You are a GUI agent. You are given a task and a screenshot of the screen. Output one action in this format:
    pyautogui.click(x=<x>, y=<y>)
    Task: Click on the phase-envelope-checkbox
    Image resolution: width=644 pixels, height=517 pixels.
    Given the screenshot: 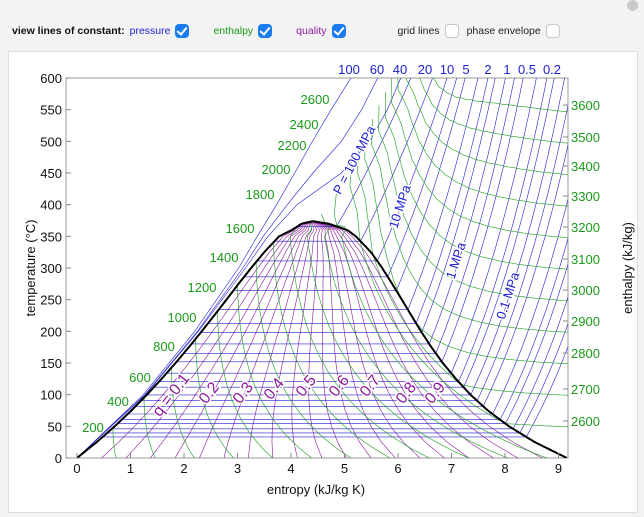 What is the action you would take?
    pyautogui.click(x=552, y=31)
    